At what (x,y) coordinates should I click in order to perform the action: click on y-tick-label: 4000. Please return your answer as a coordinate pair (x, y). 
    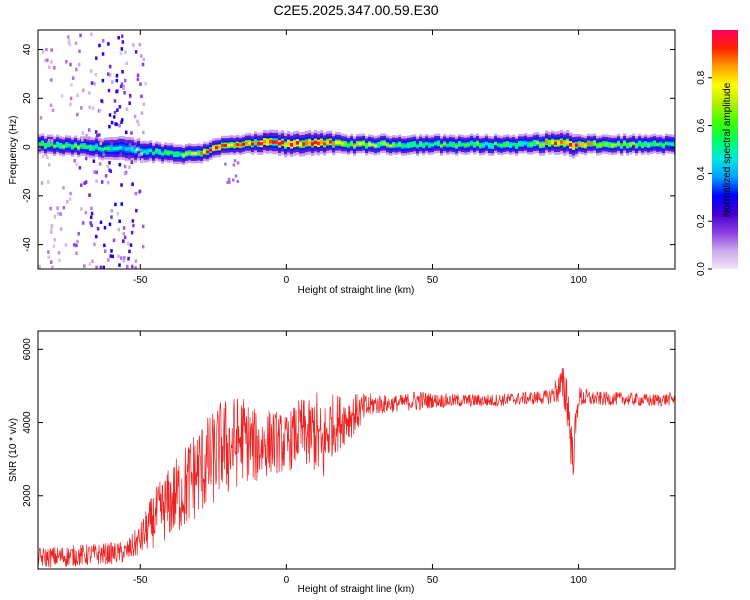
    Looking at the image, I should click on (27, 422).